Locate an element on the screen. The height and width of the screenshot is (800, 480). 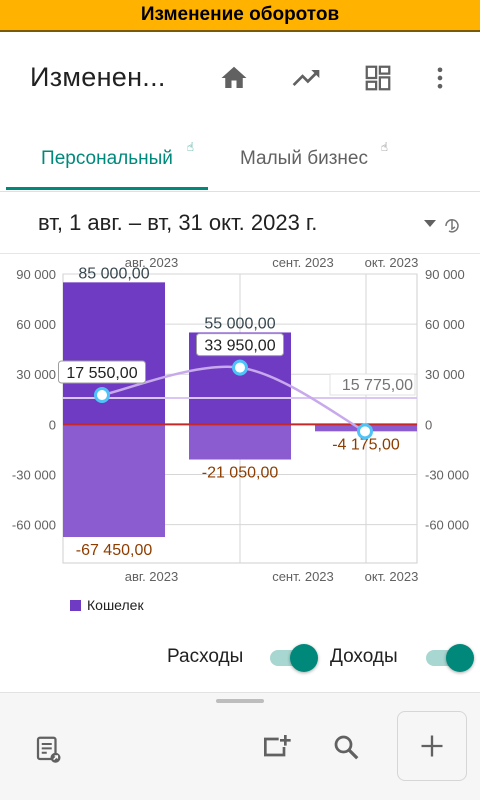
average-label: 15 775,00 is located at coordinates (377, 385).